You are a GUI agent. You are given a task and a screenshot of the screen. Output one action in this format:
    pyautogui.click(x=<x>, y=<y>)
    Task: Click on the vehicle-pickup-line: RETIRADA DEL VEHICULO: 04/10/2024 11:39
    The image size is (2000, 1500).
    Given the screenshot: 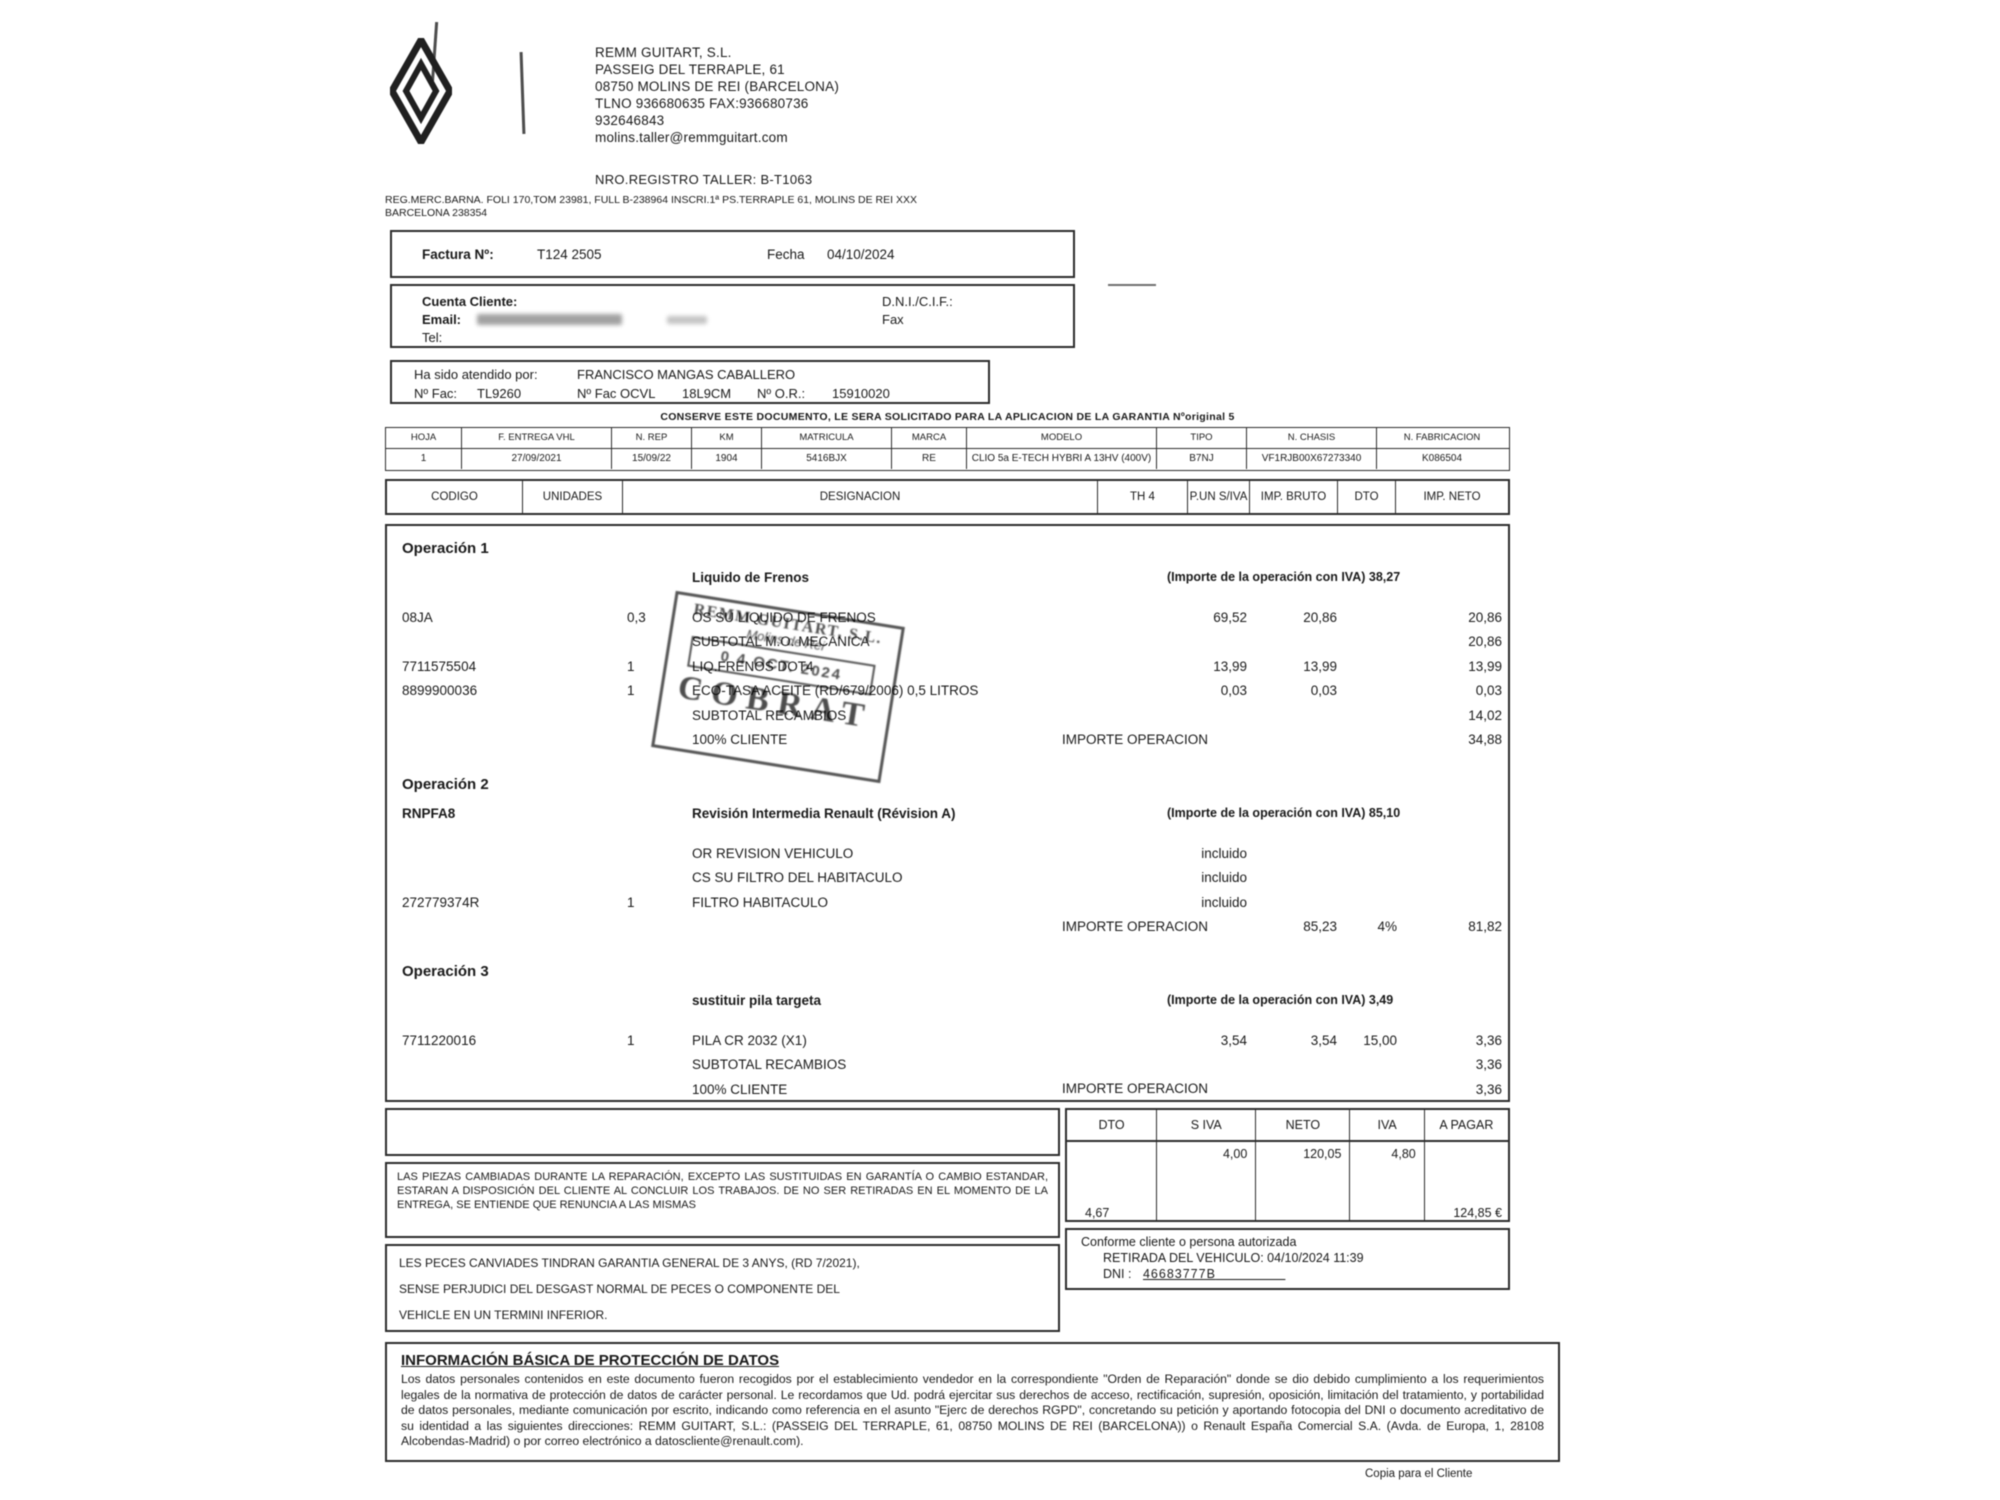 What is the action you would take?
    pyautogui.click(x=1233, y=1258)
    